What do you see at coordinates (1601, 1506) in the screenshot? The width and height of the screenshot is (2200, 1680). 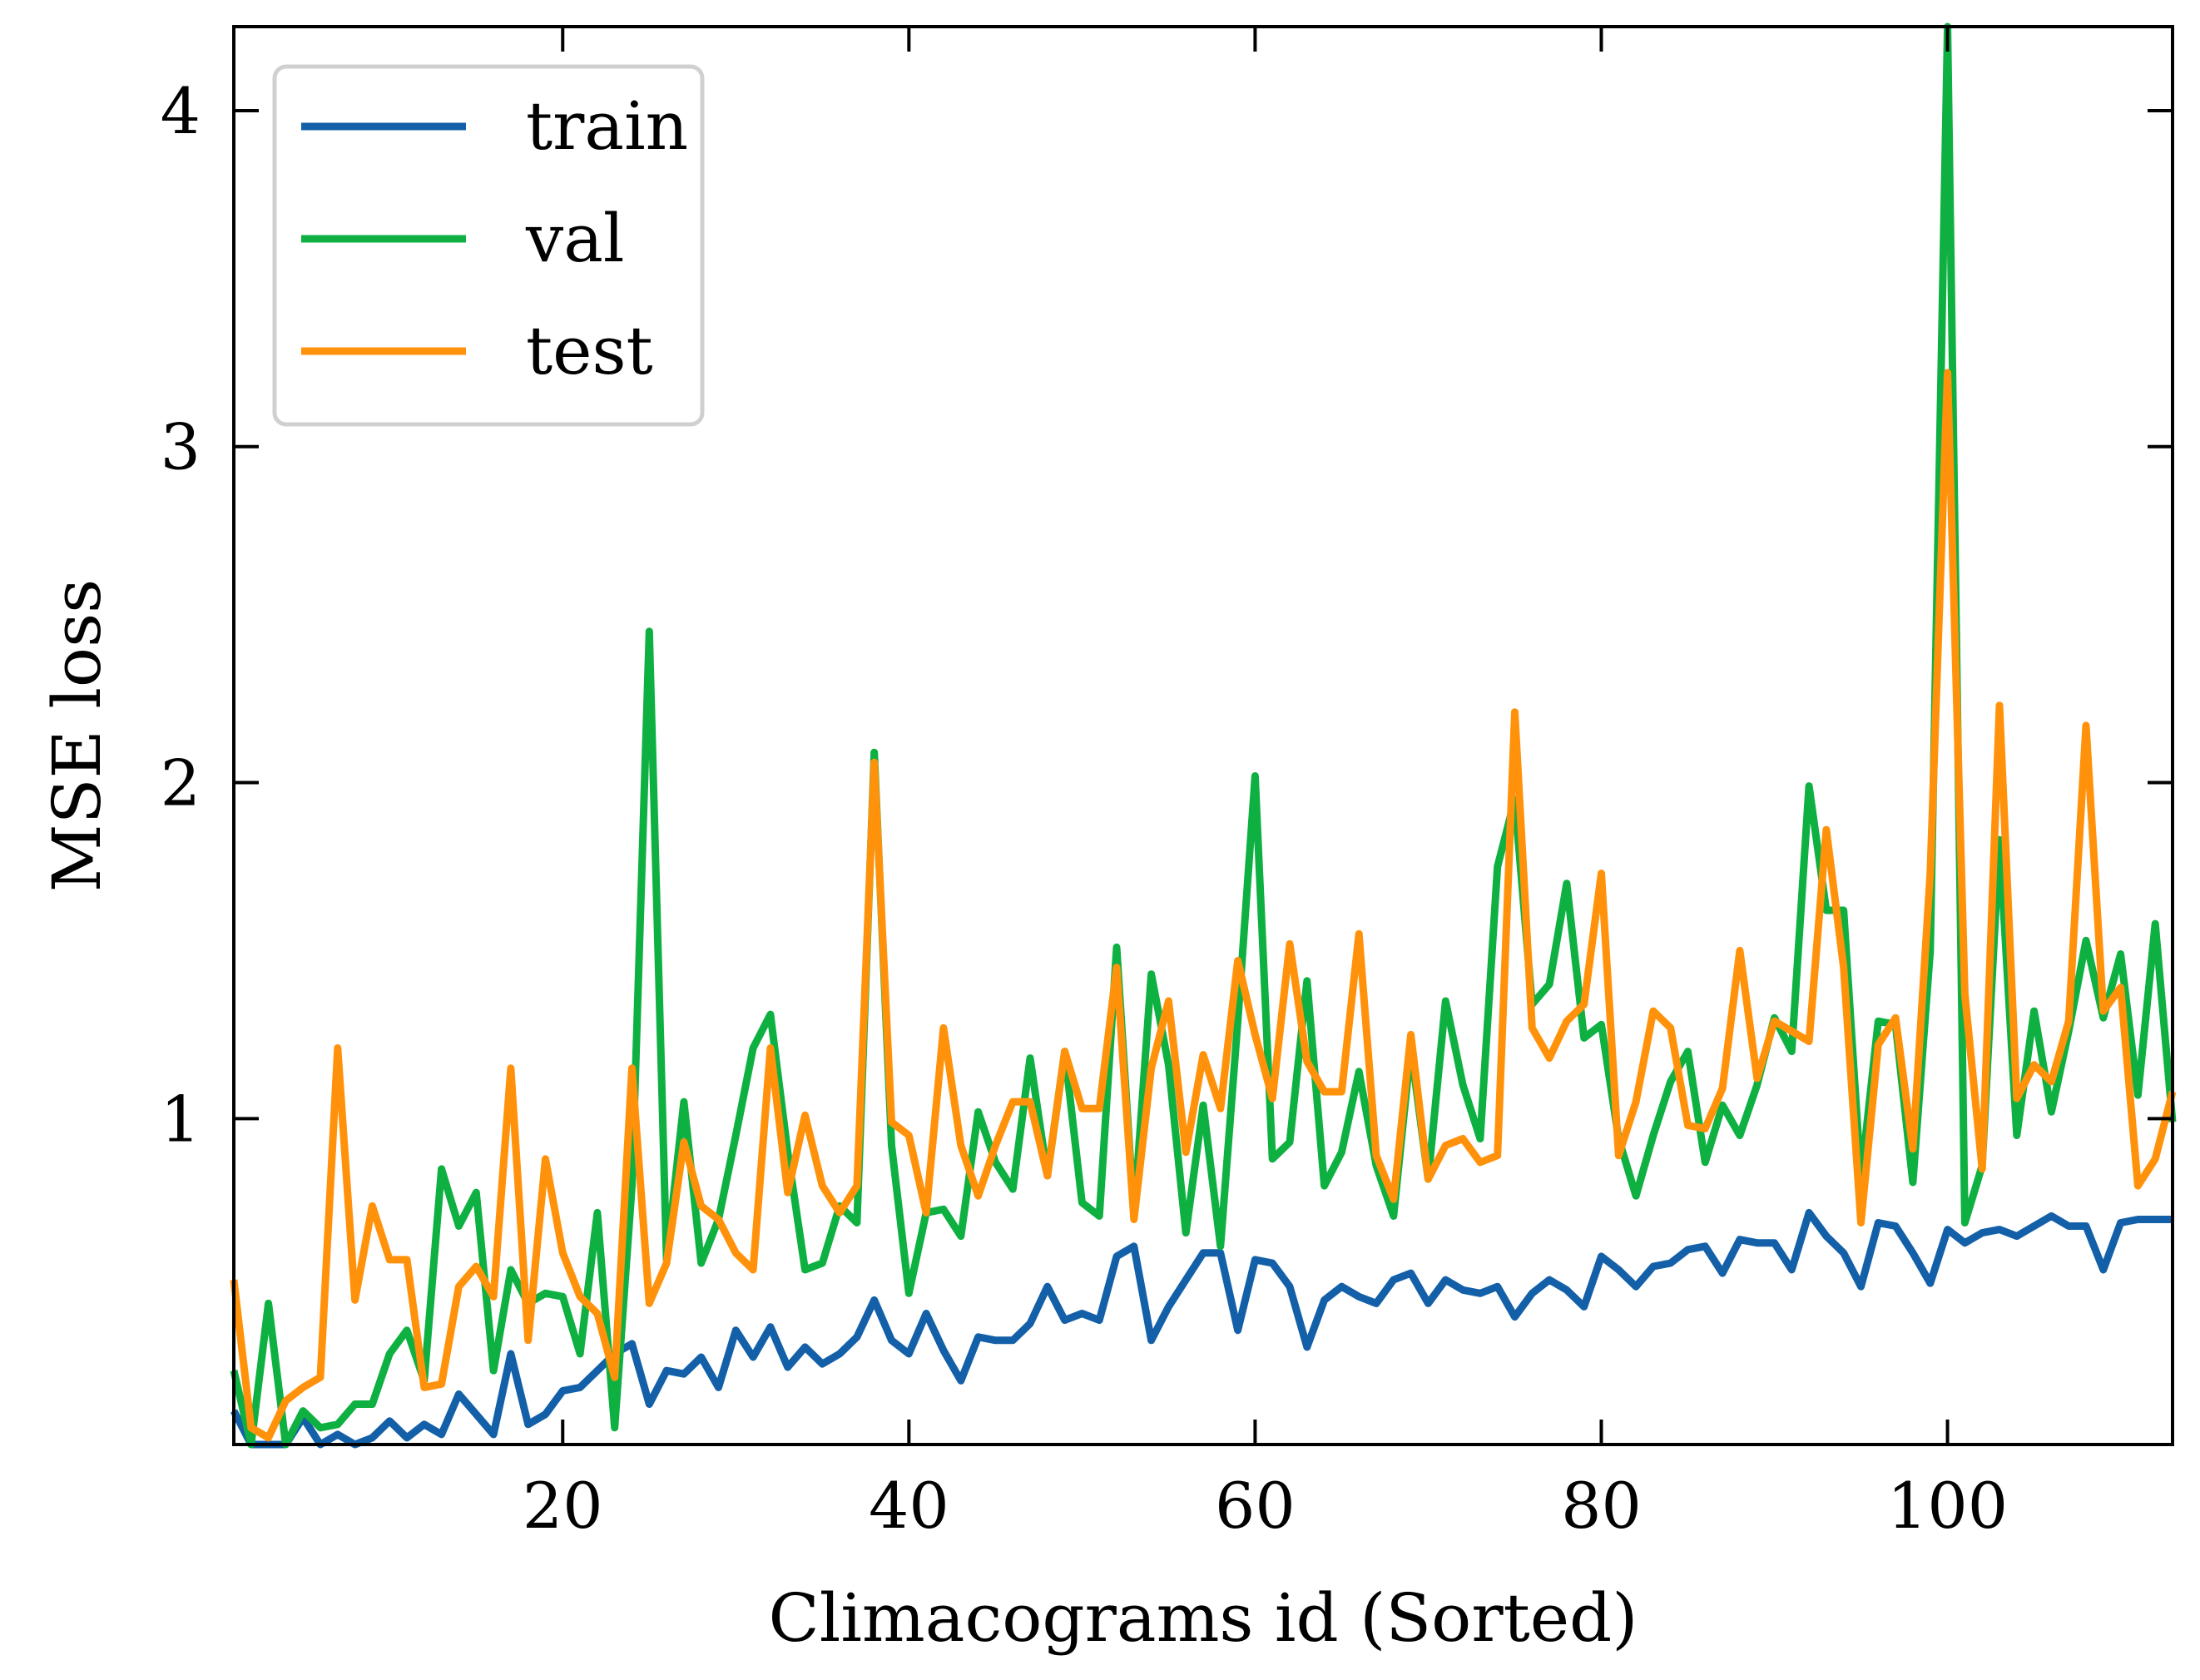 I see `x-tick-label: 80` at bounding box center [1601, 1506].